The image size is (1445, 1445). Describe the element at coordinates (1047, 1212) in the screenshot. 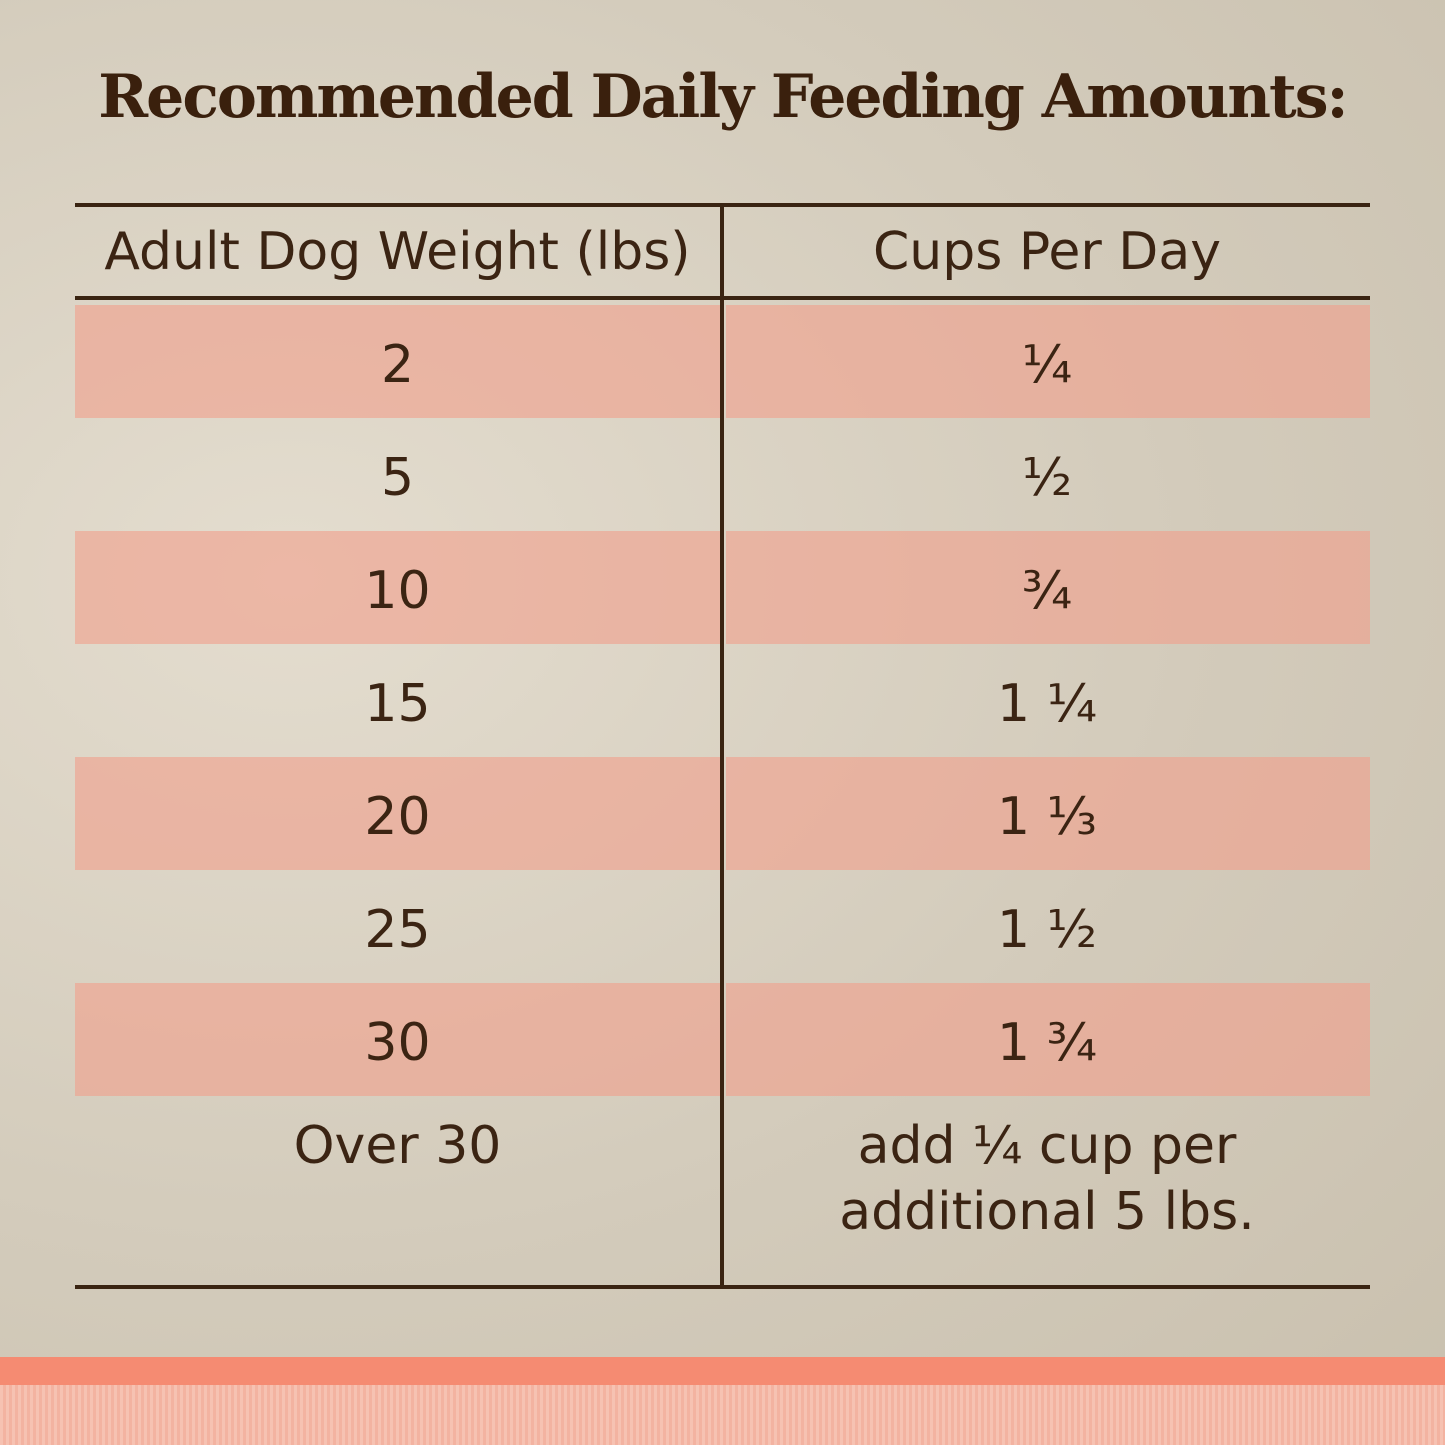

I see `table-cell: additional 5 lbs.` at that location.